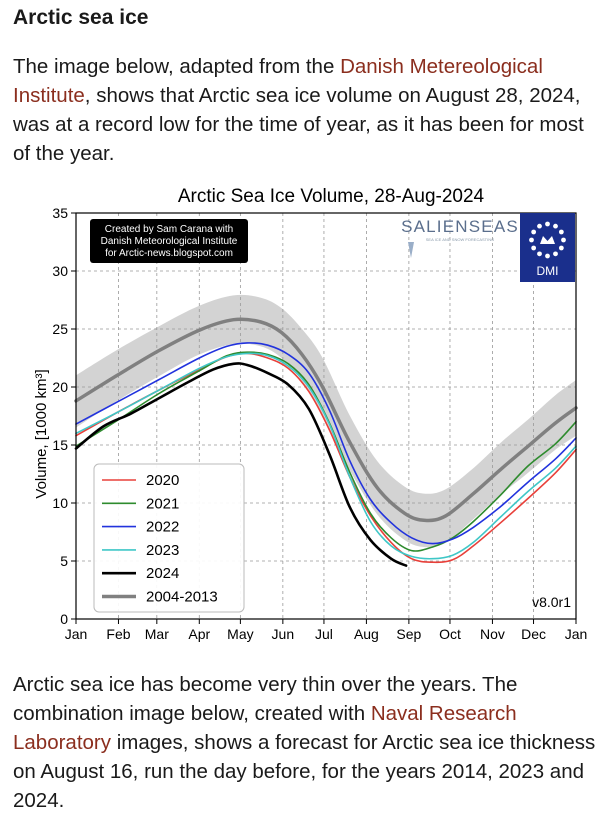 Image resolution: width=610 pixels, height=820 pixels. Describe the element at coordinates (60, 445) in the screenshot. I see `y-tick-label: 15` at that location.